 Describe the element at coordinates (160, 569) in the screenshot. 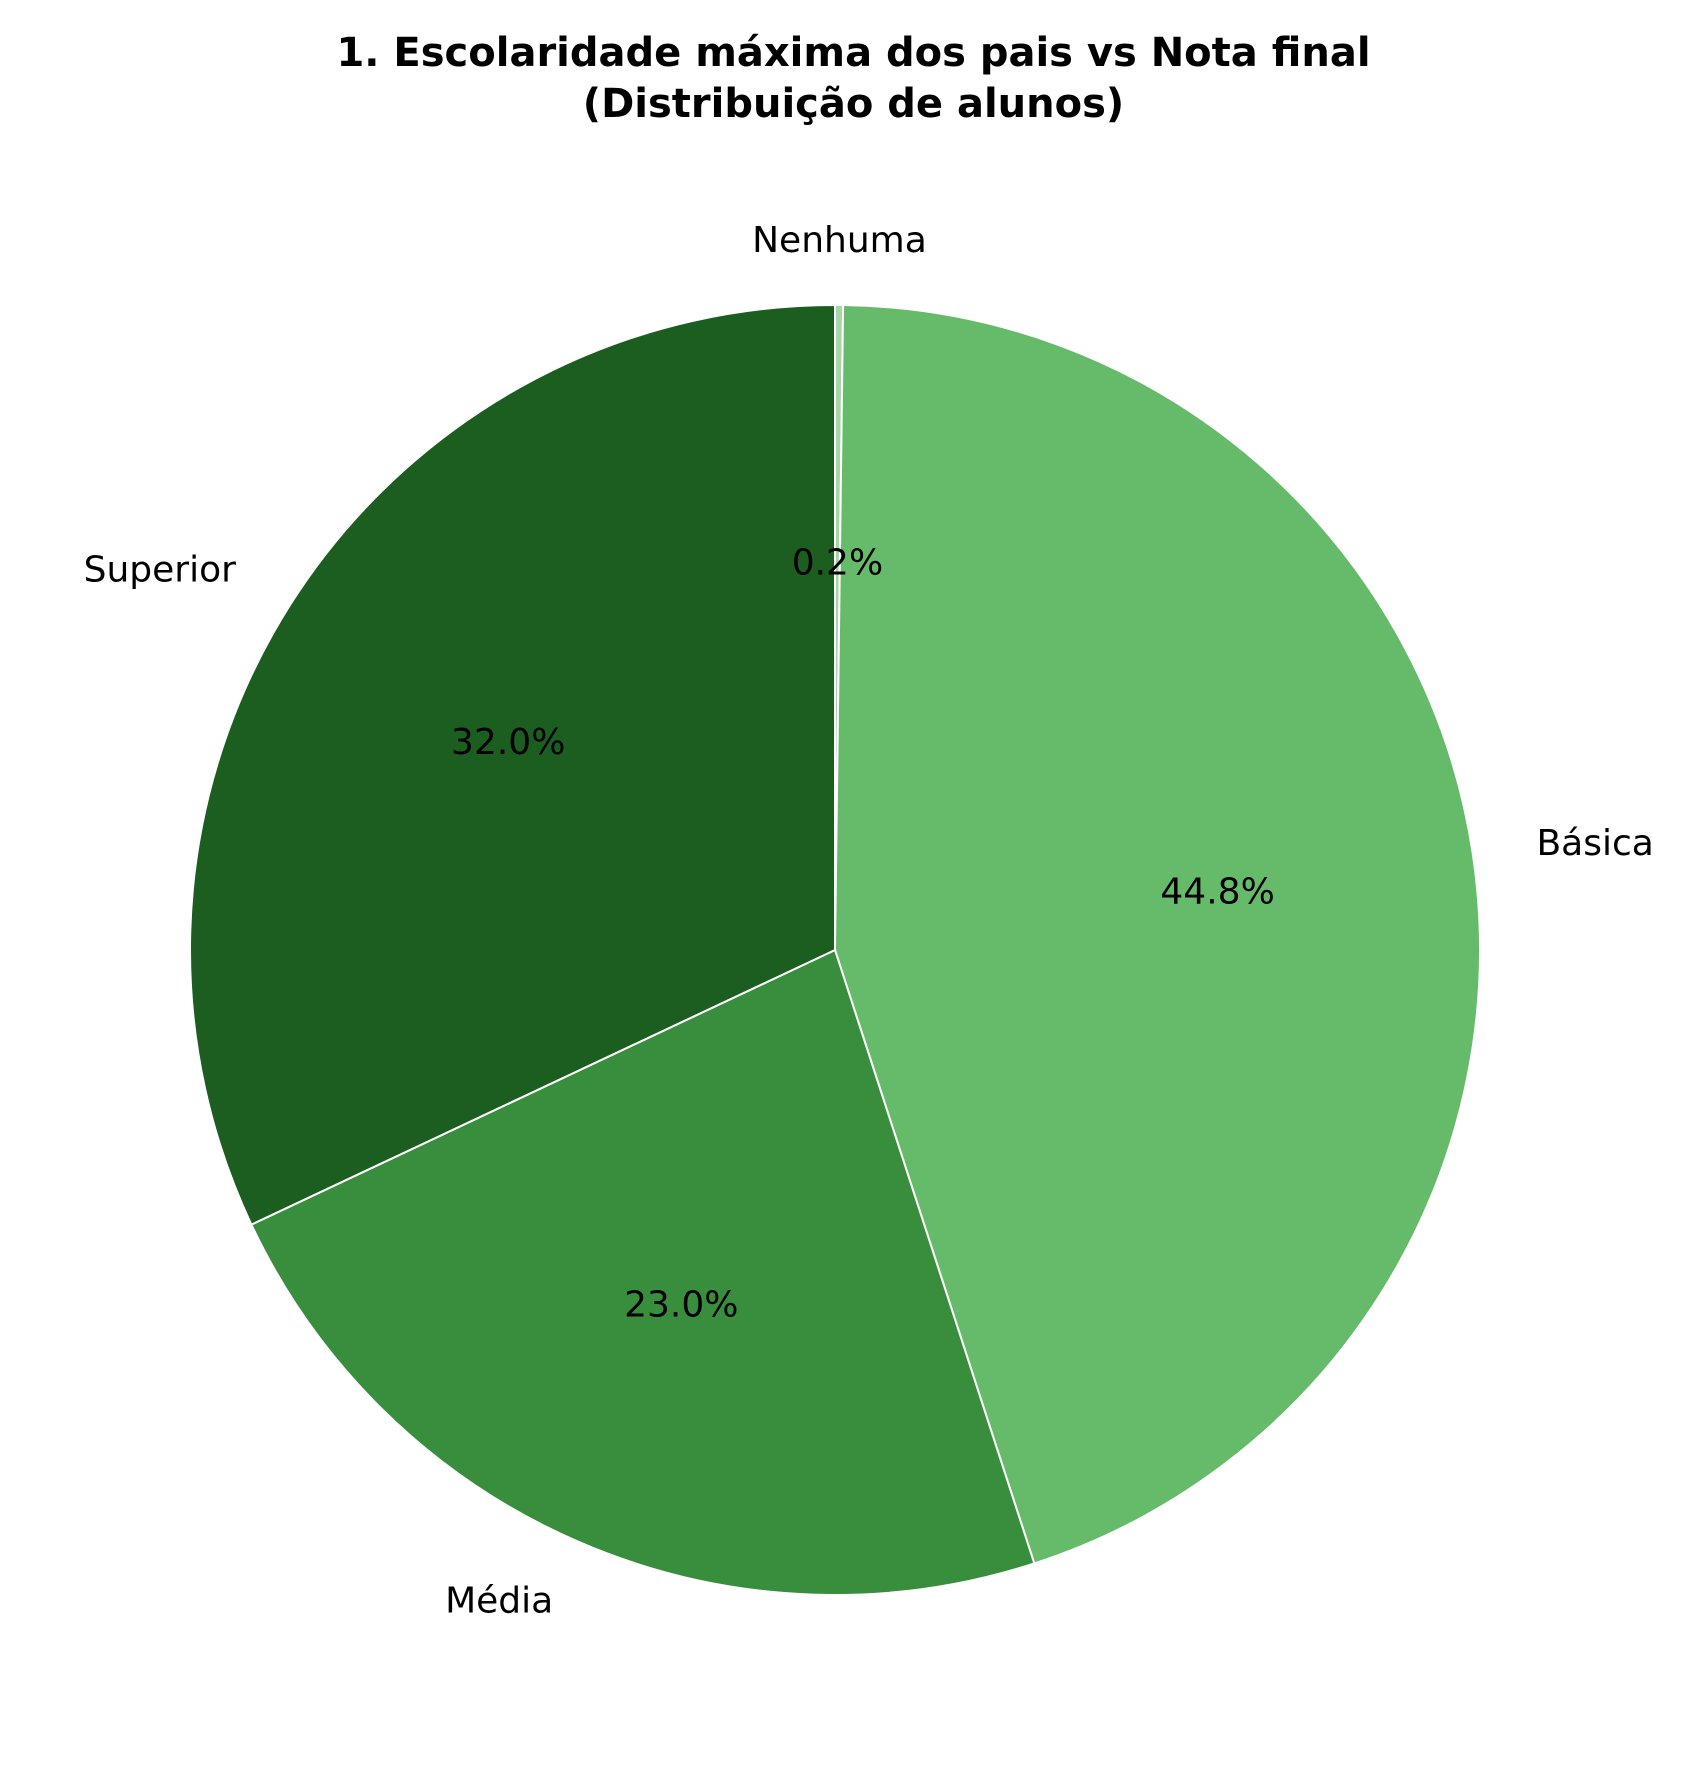

I see `slice-label: Superior` at that location.